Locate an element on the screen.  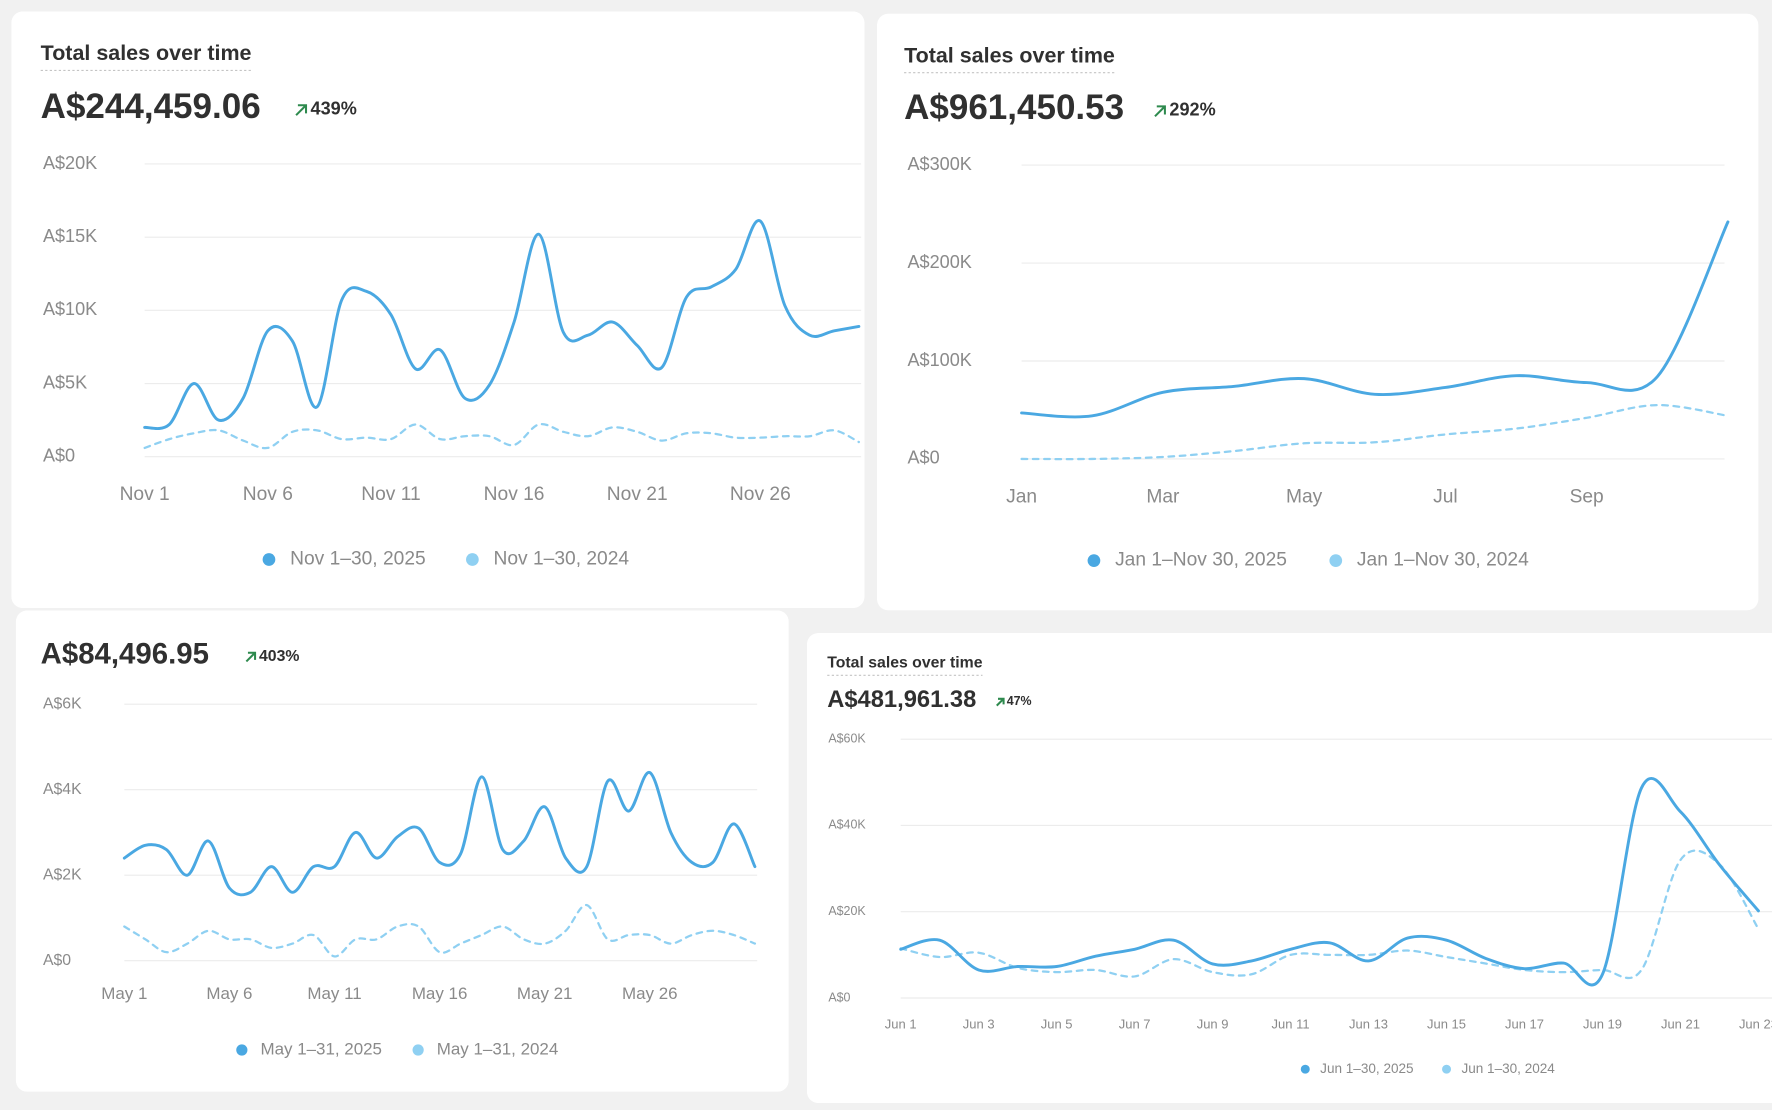
x-tick-label: Jun 15 is located at coordinates (1446, 1024).